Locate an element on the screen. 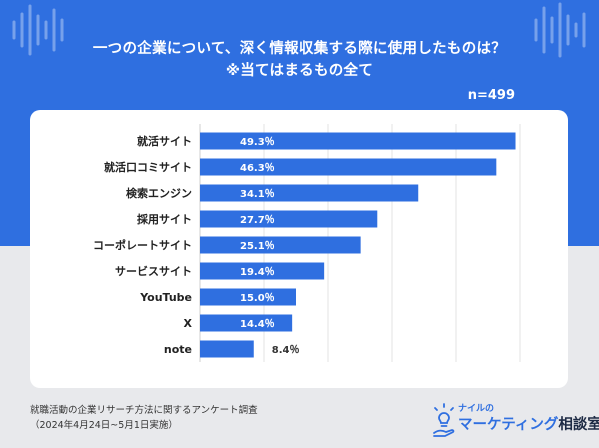 Image resolution: width=599 pixels, height=448 pixels. chart-title-line1: 一つの企業について、深く情報収集する際に使用したものは？ is located at coordinates (299, 49).